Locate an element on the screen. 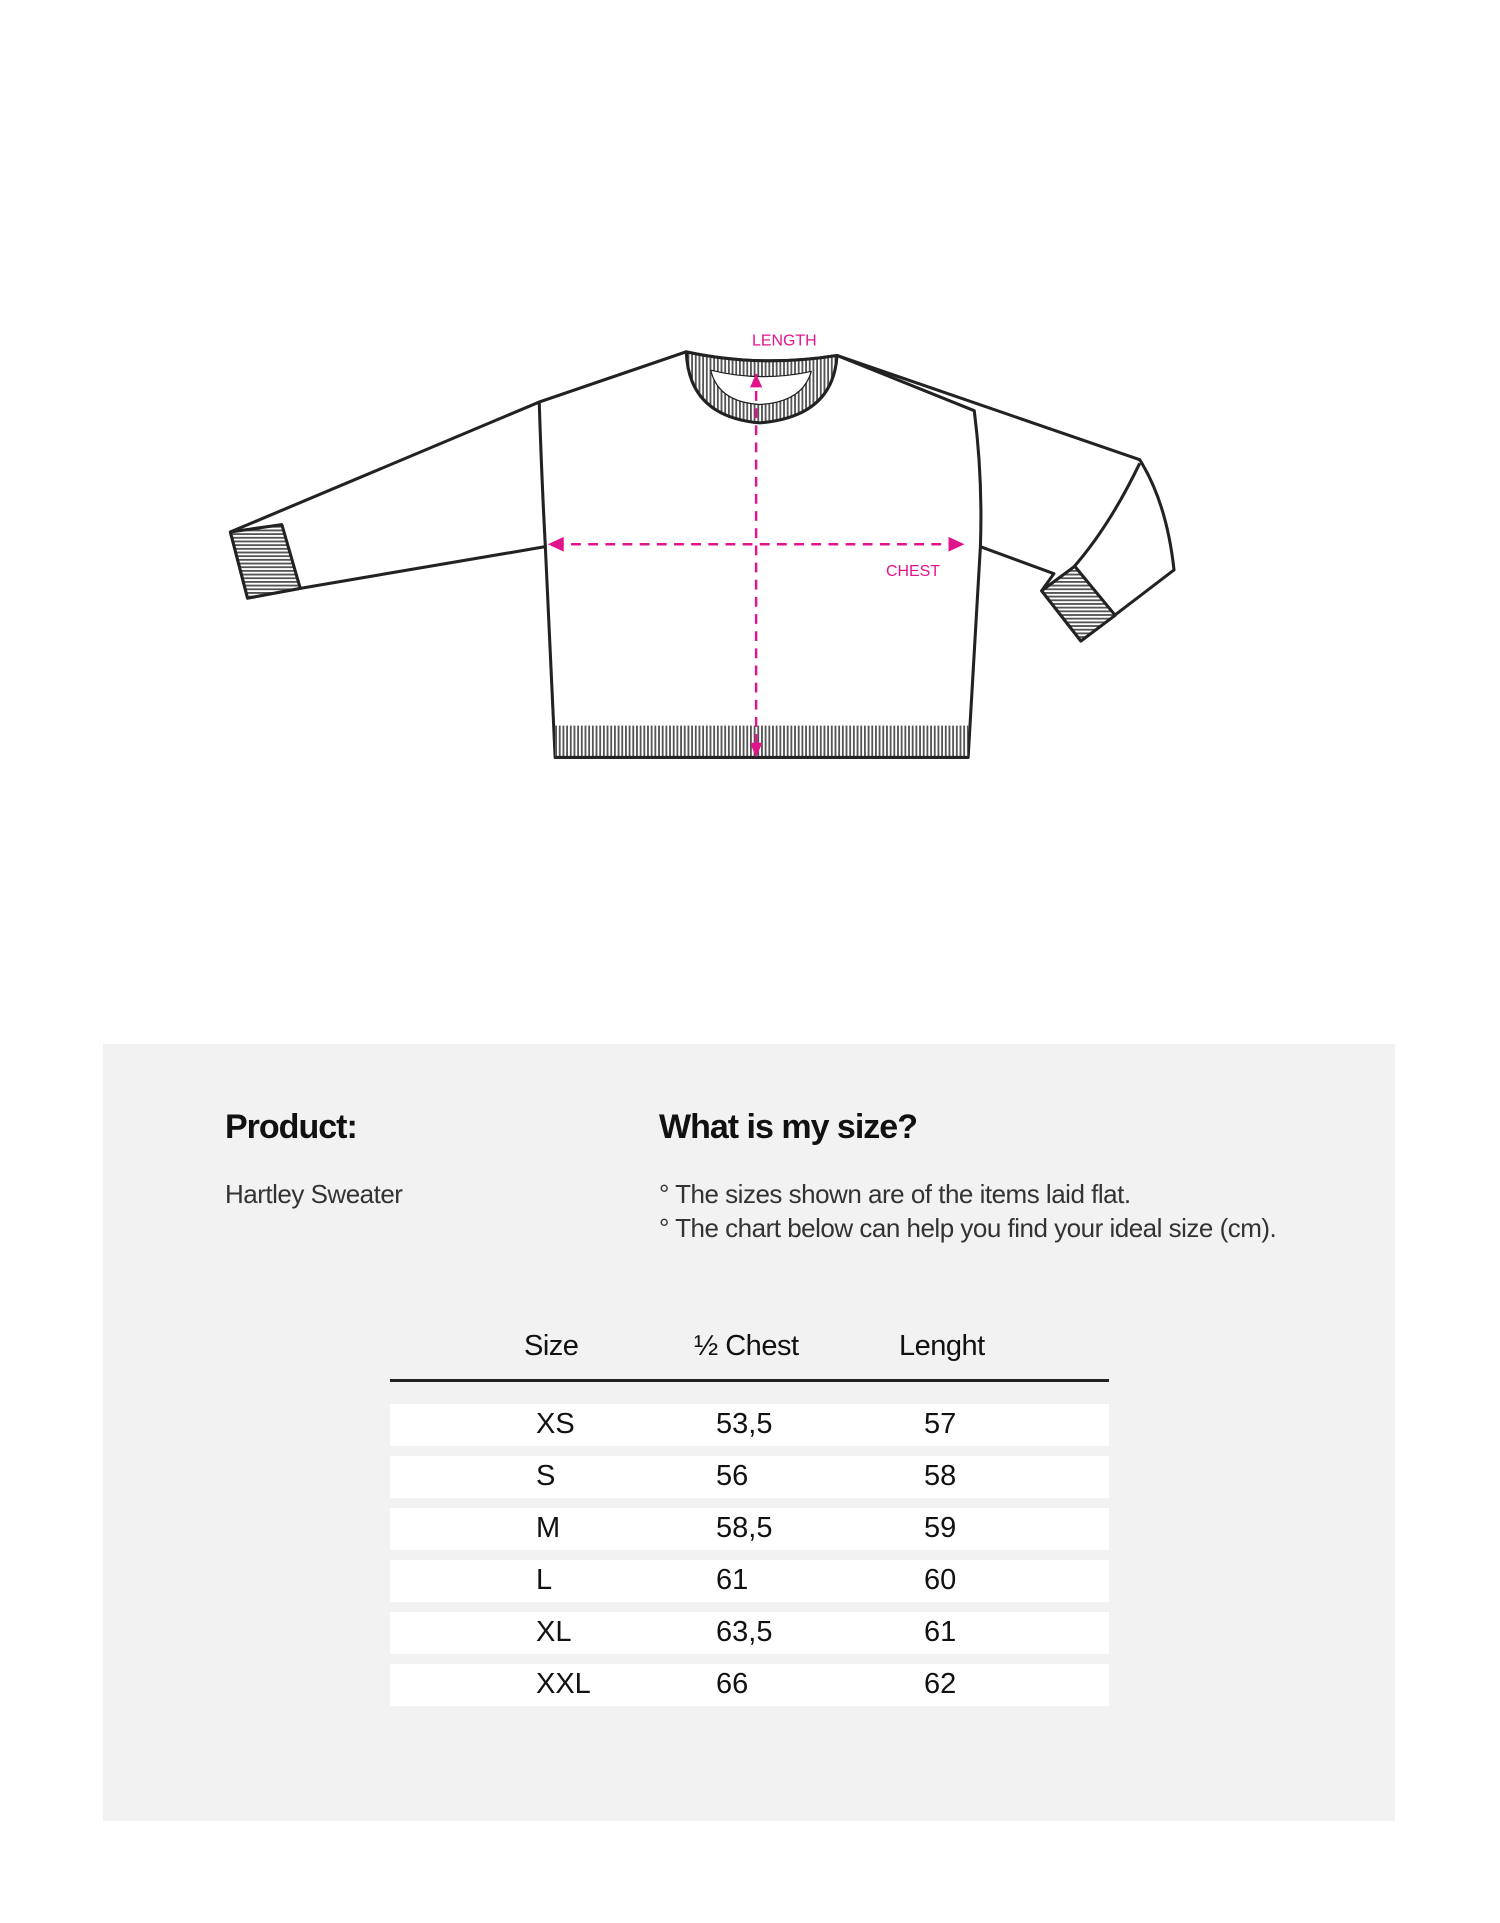 The height and width of the screenshot is (1923, 1500). right-cuff is located at coordinates (1078, 603).